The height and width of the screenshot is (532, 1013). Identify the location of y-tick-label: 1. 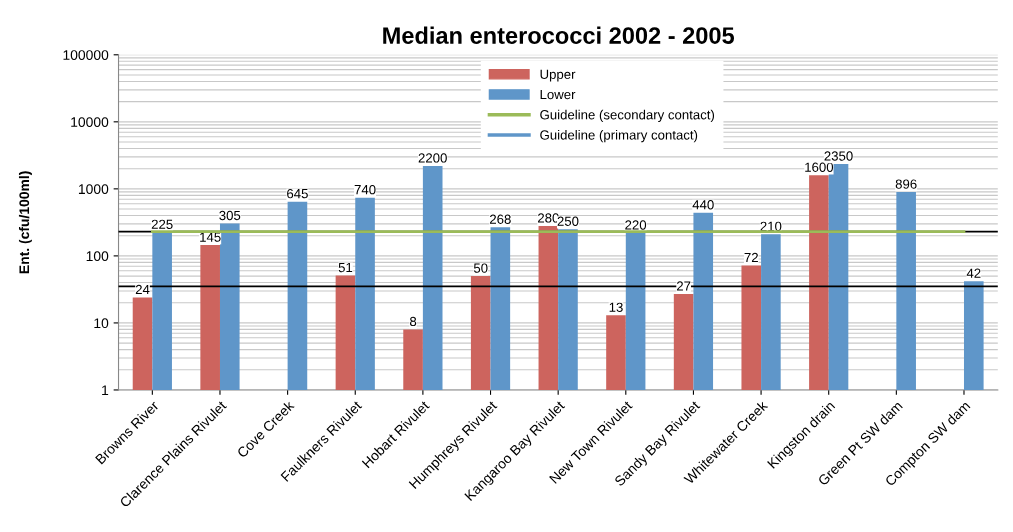
(105, 390).